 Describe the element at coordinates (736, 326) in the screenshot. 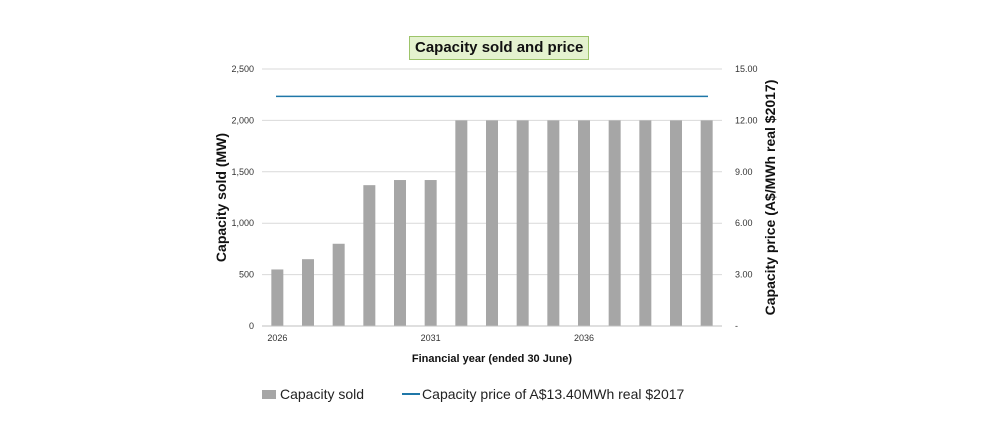

I see `y2-tick-label: -` at that location.